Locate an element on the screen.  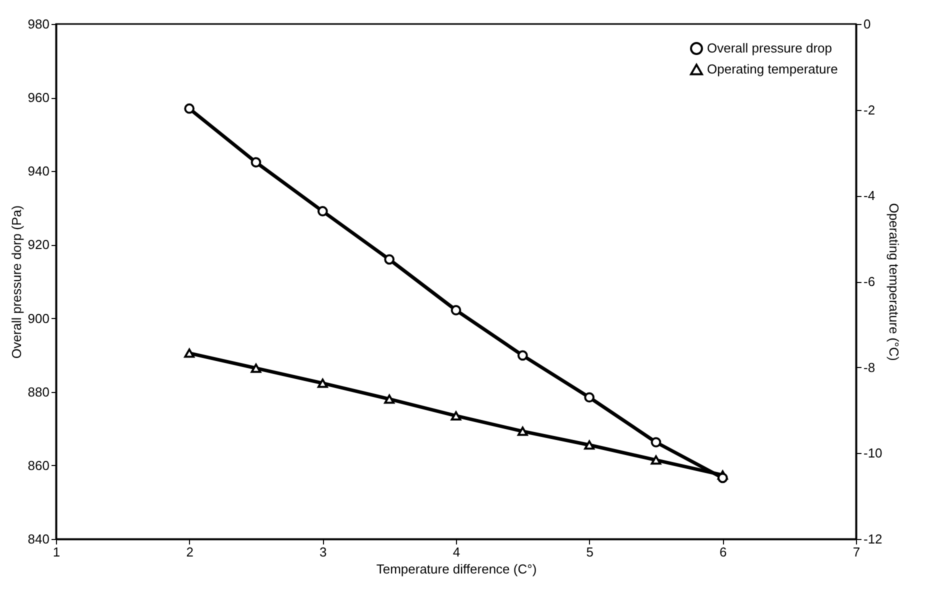
y-tick-label: 900 is located at coordinates (39, 318).